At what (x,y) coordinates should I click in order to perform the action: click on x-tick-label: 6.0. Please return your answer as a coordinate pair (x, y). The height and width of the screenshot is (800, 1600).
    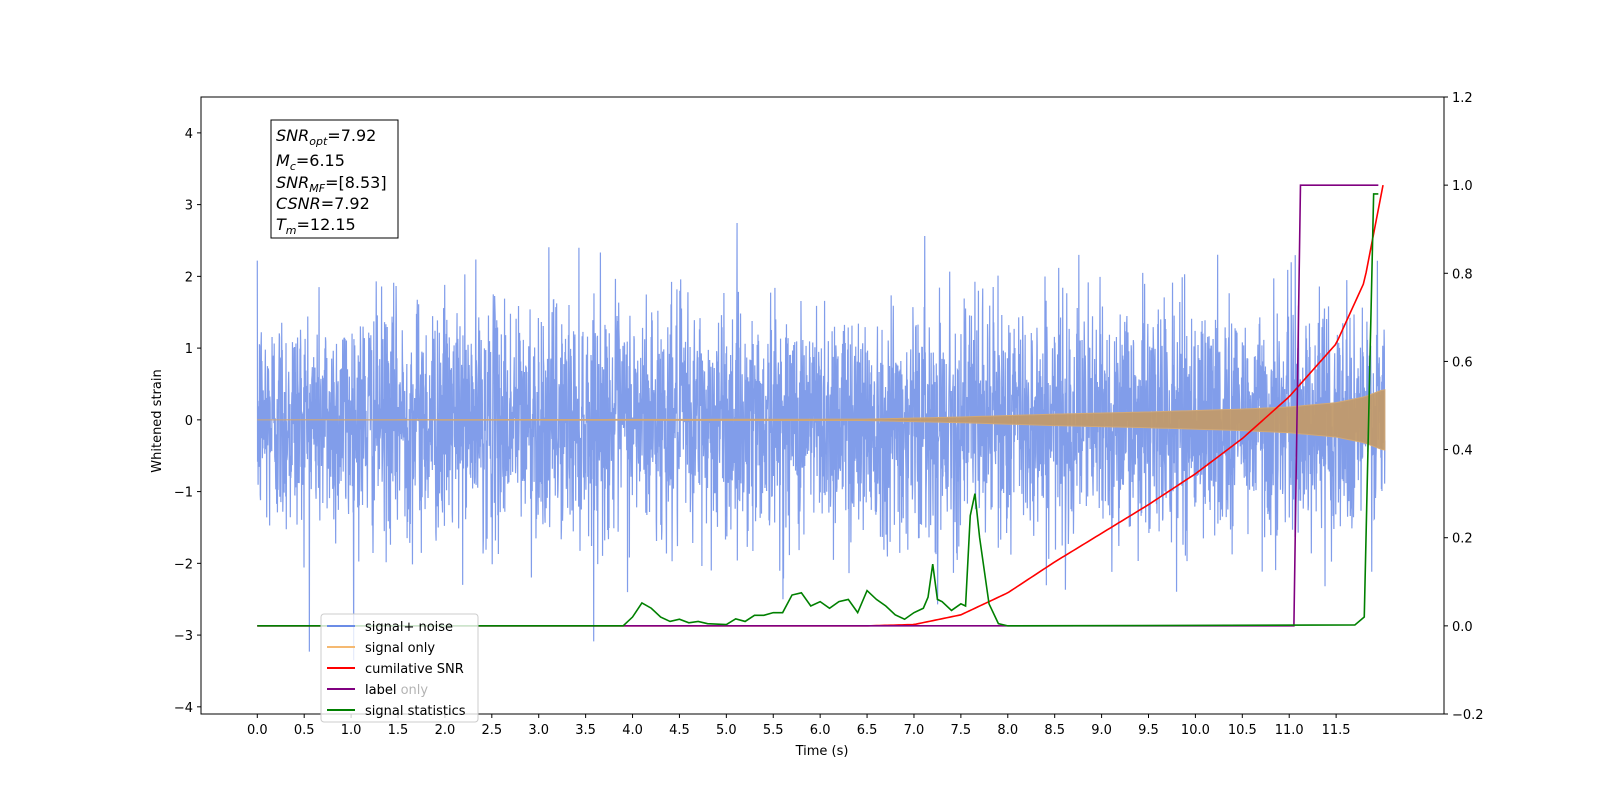
    Looking at the image, I should click on (820, 730).